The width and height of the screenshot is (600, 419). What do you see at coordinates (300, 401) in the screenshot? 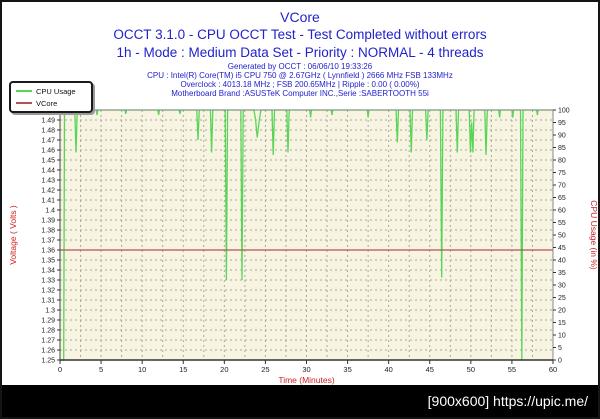
I see `watermark-bar: [900x600] https://upic.me/` at bounding box center [300, 401].